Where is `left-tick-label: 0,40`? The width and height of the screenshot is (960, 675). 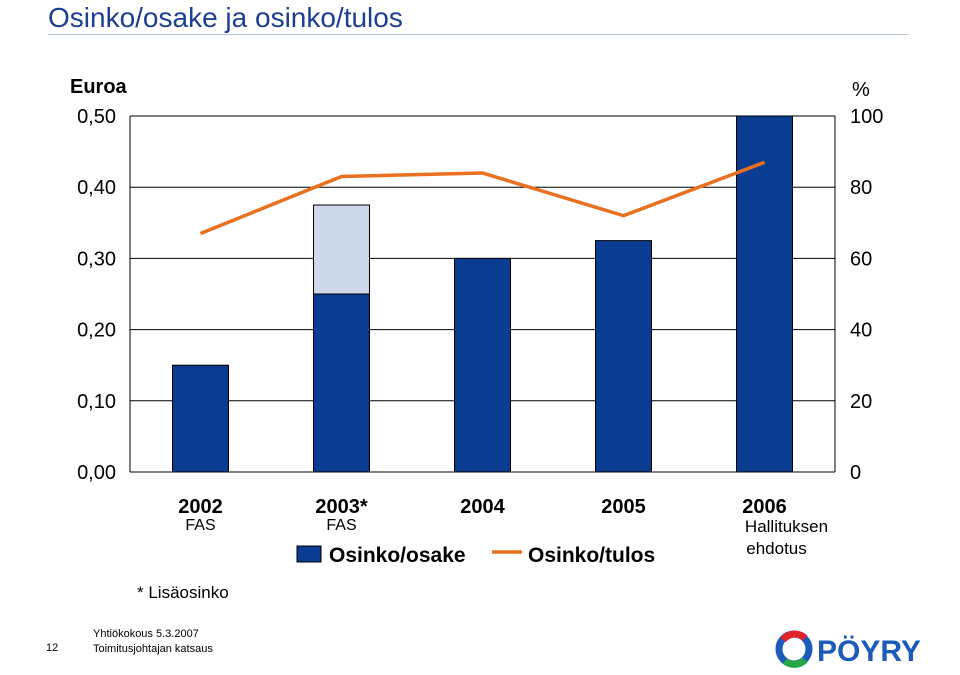
left-tick-label: 0,40 is located at coordinates (96, 188).